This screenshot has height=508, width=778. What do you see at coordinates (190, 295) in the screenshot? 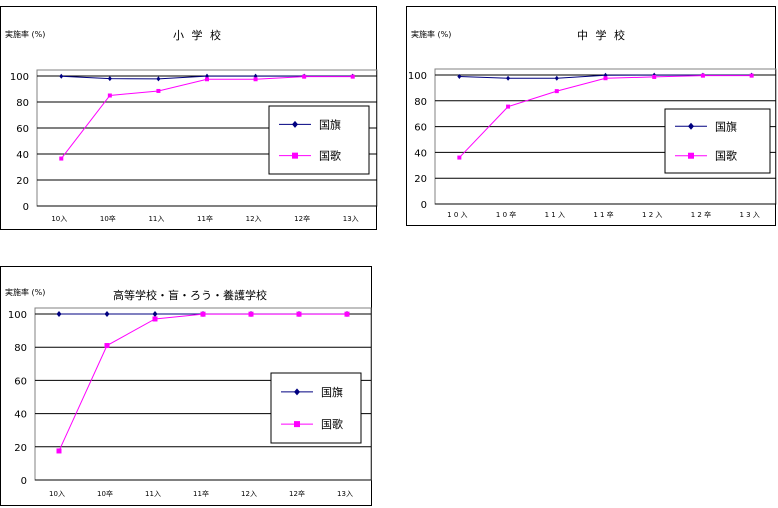
I see `chart-title: 高等学校・盲・ろう・養護学校` at bounding box center [190, 295].